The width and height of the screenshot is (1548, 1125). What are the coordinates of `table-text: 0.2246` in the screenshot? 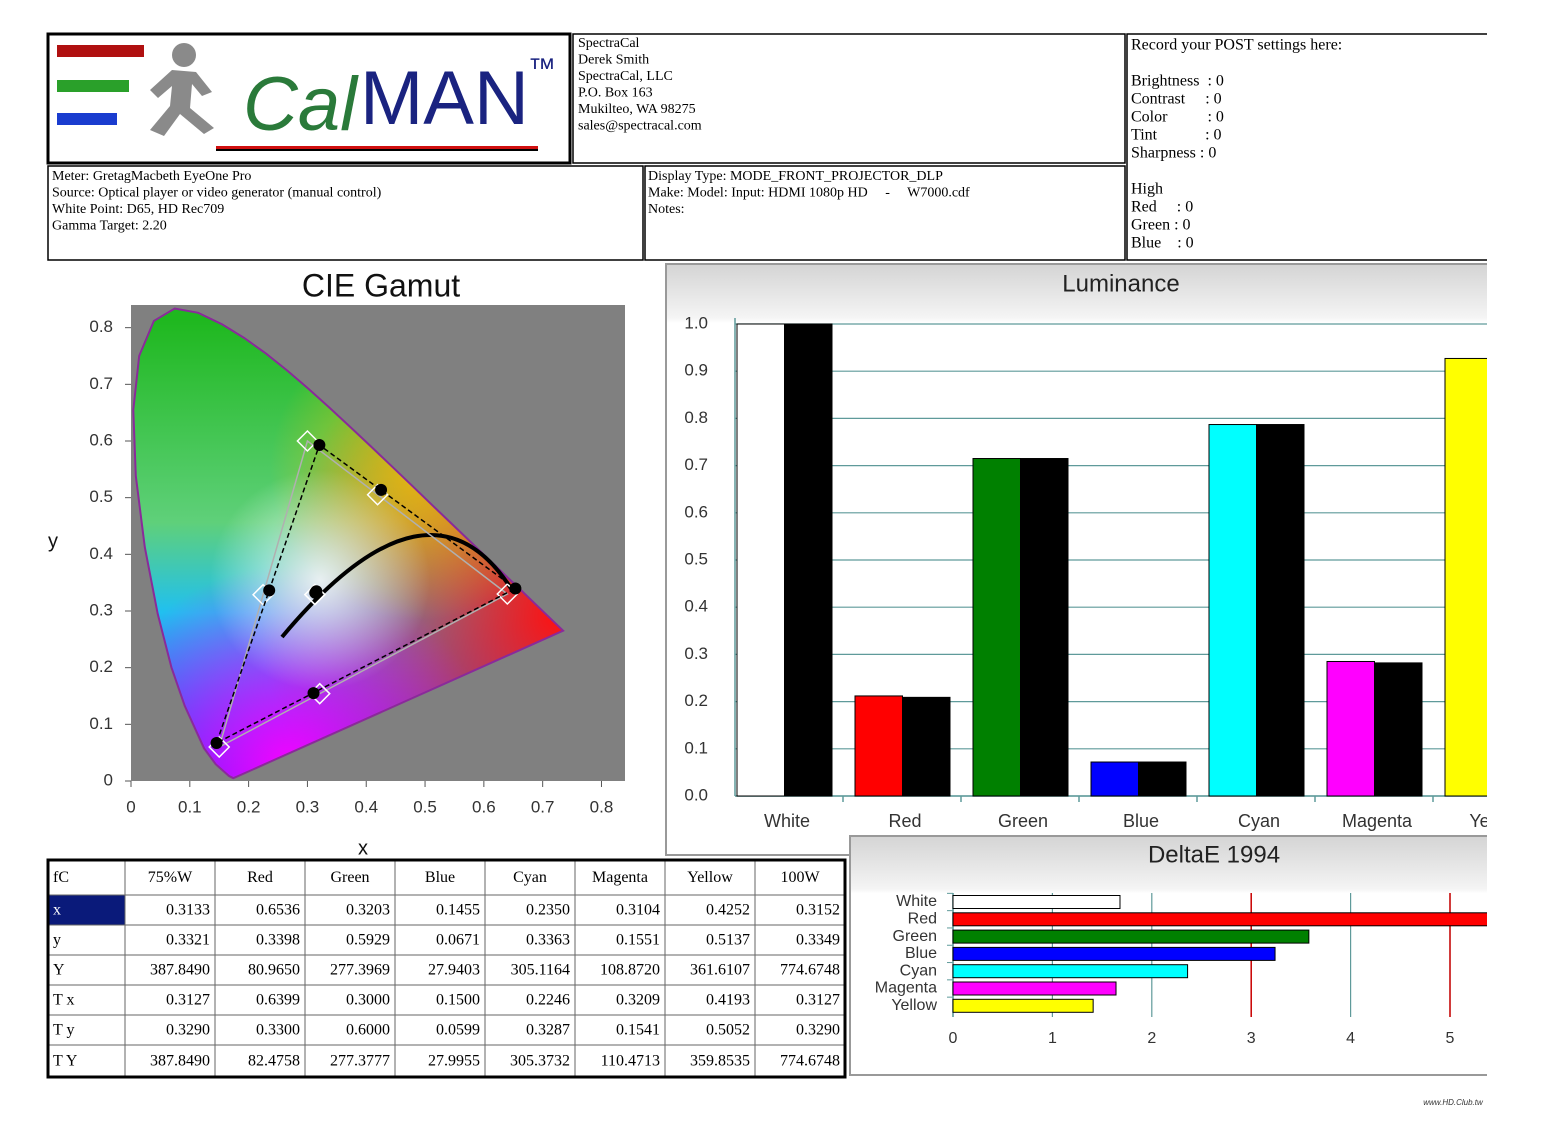 It's located at (548, 1000).